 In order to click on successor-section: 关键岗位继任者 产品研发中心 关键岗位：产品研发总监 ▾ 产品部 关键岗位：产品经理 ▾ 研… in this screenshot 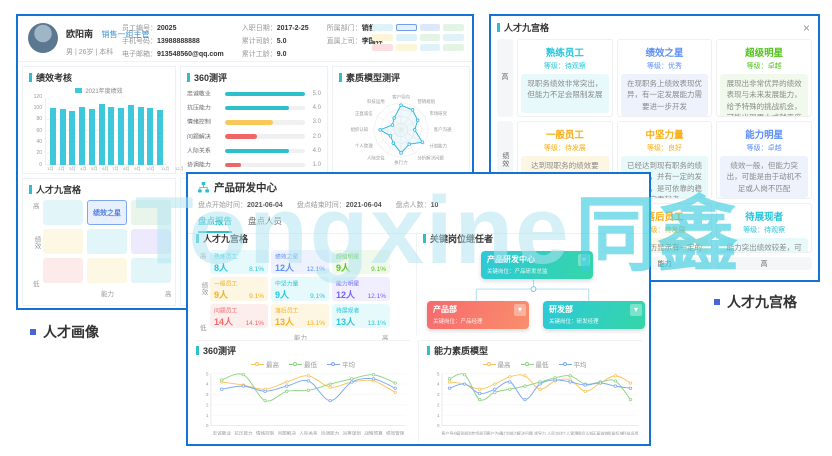, I will do `click(530, 284)`.